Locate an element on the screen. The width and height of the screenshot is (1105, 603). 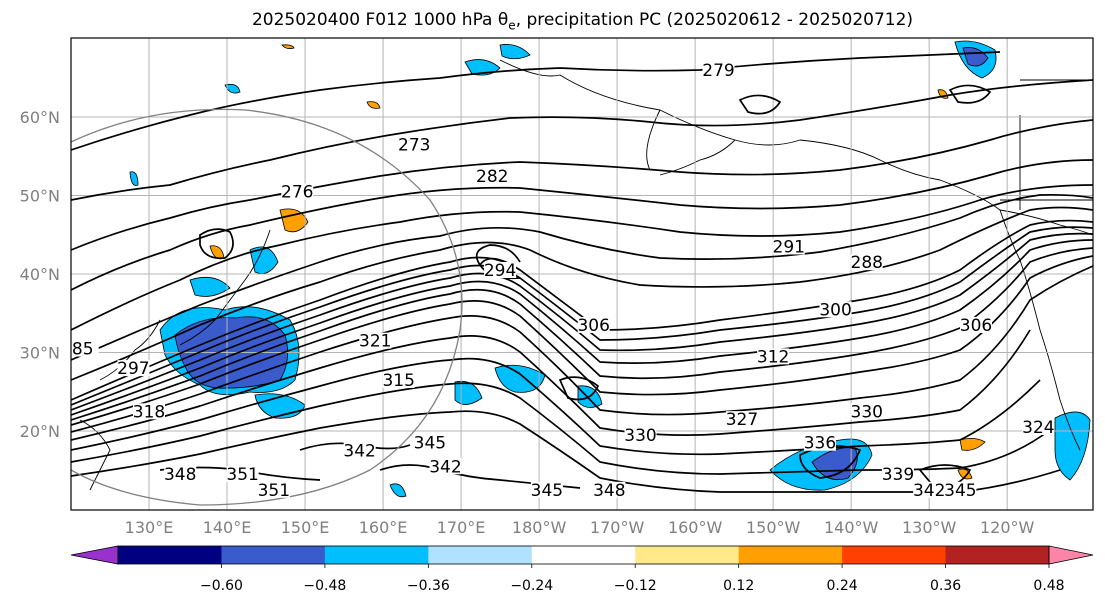
longitude-label: 160°E is located at coordinates (383, 527).